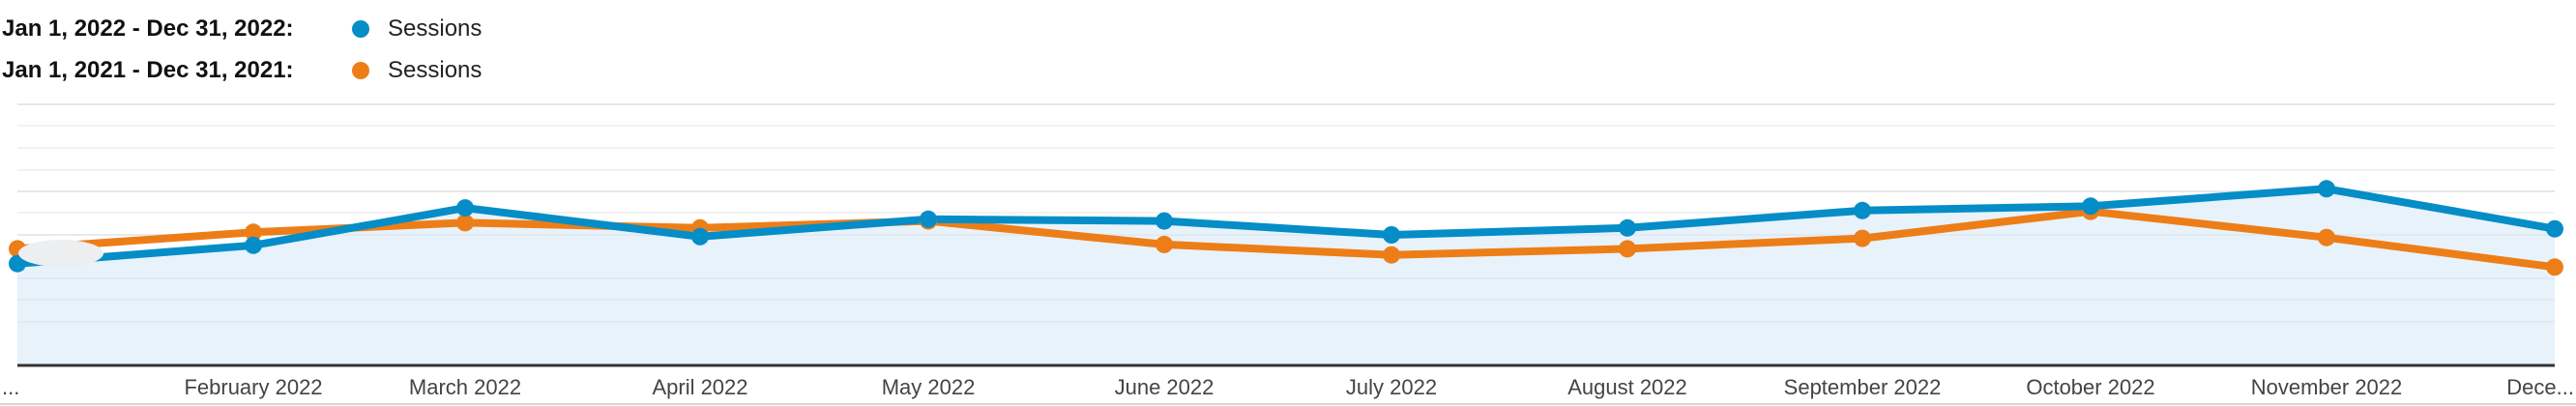 The width and height of the screenshot is (2576, 406). What do you see at coordinates (1863, 387) in the screenshot?
I see `x-axis-label: September 2022` at bounding box center [1863, 387].